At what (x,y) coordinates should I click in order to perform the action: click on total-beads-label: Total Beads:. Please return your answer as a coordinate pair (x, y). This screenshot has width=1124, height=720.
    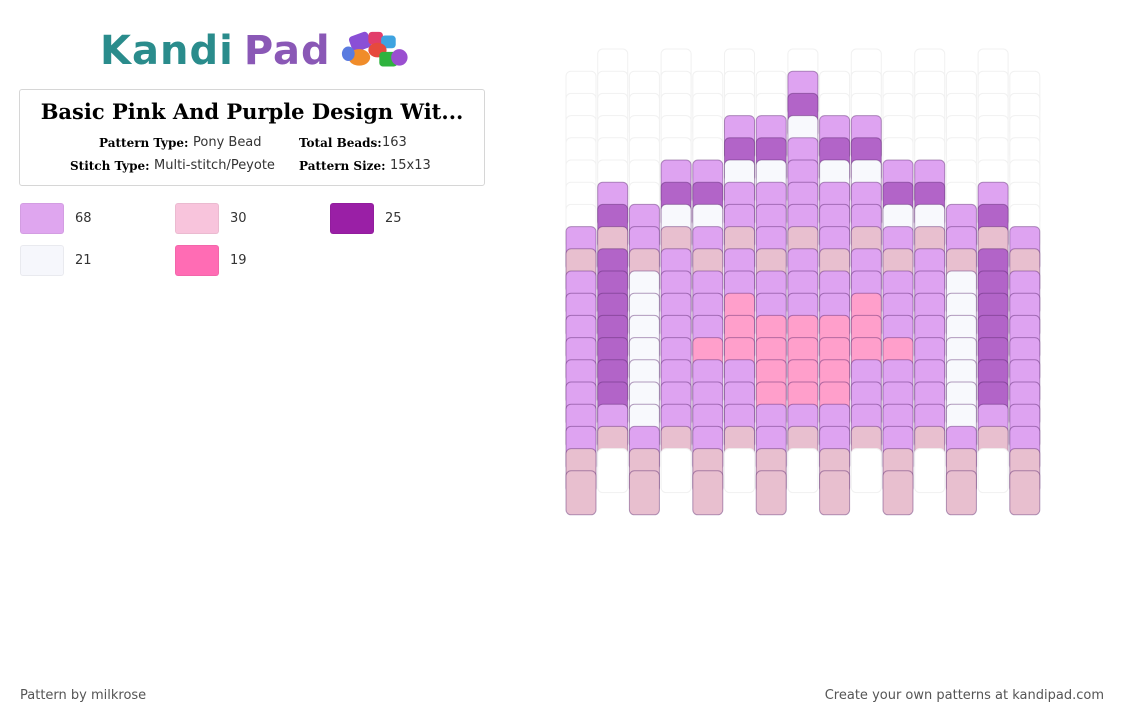
    Looking at the image, I should click on (340, 143).